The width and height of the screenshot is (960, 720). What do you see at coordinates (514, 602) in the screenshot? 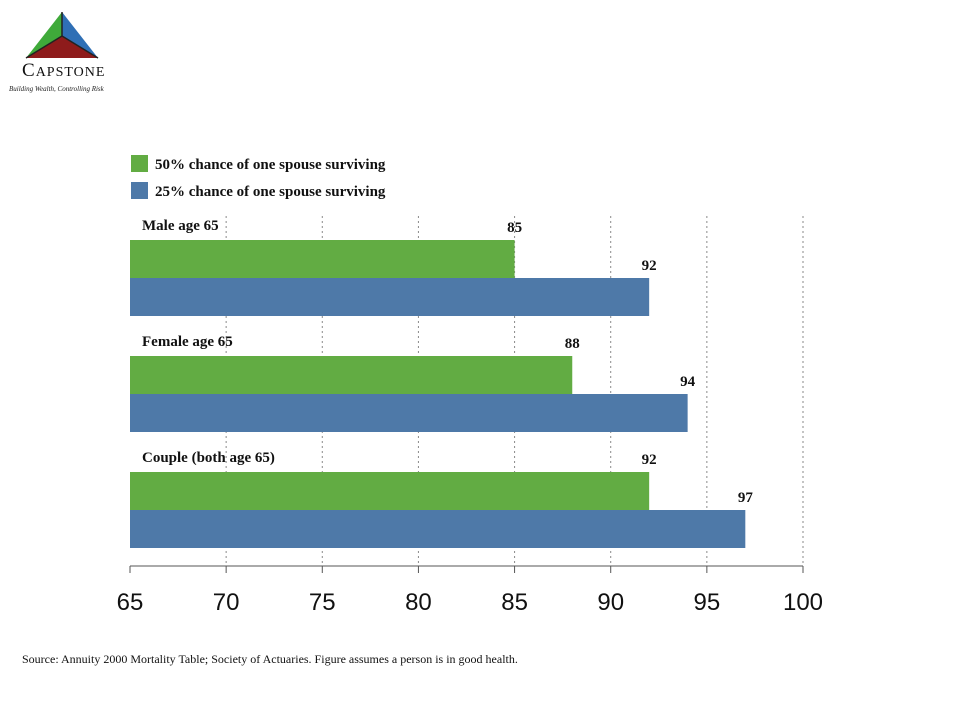
I see `x-tick-label: 85` at bounding box center [514, 602].